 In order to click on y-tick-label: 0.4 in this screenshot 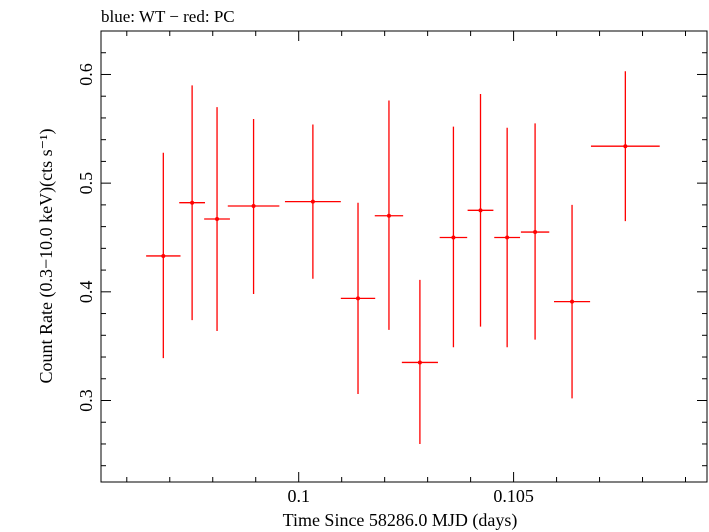, I will do `click(86, 292)`.